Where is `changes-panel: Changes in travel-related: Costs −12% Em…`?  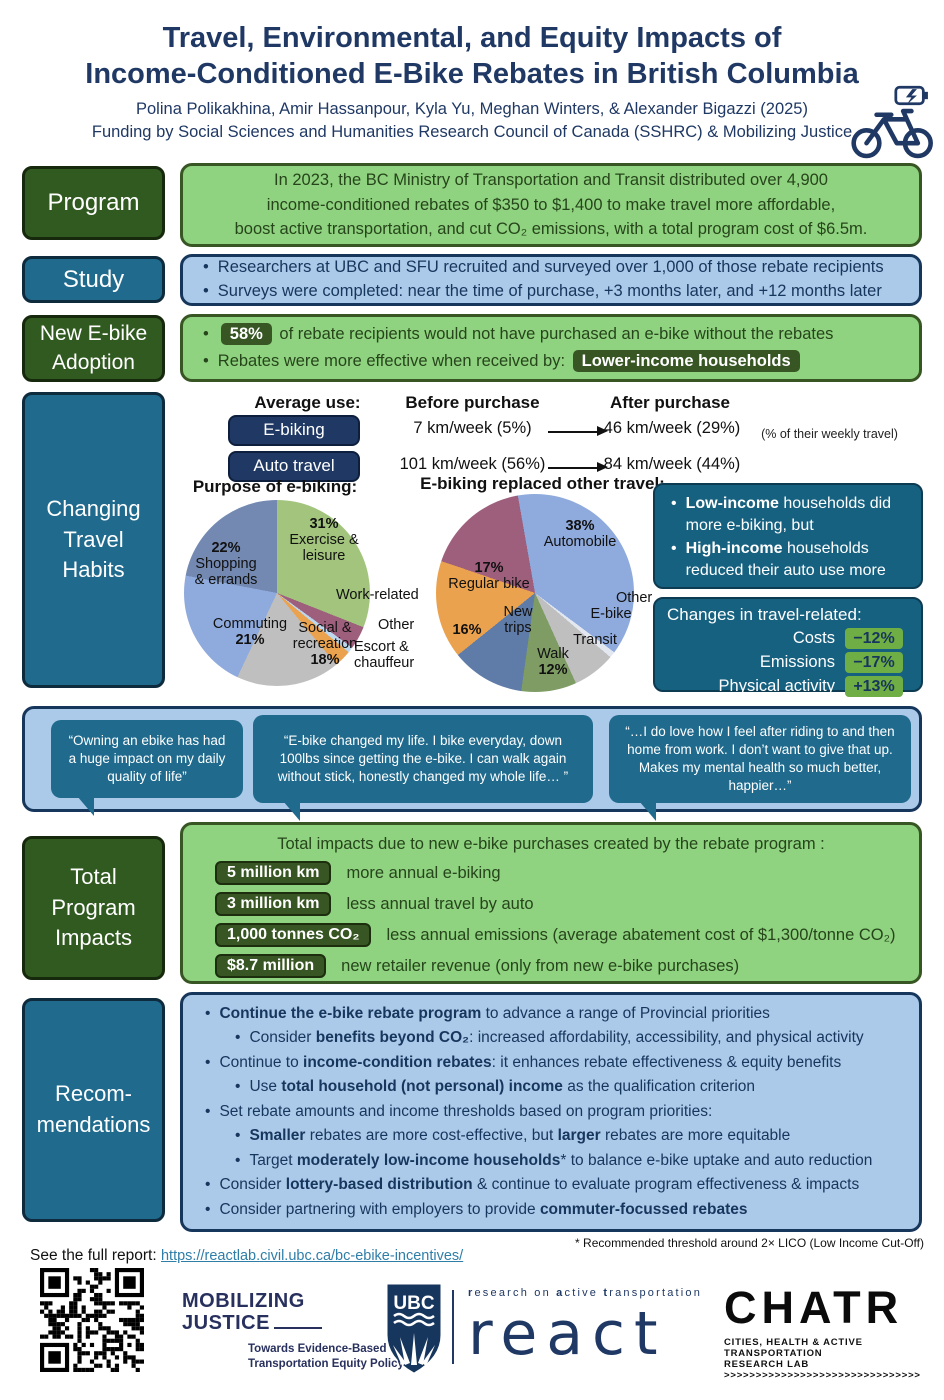 changes-panel: Changes in travel-related: Costs −12% Em… is located at coordinates (788, 647).